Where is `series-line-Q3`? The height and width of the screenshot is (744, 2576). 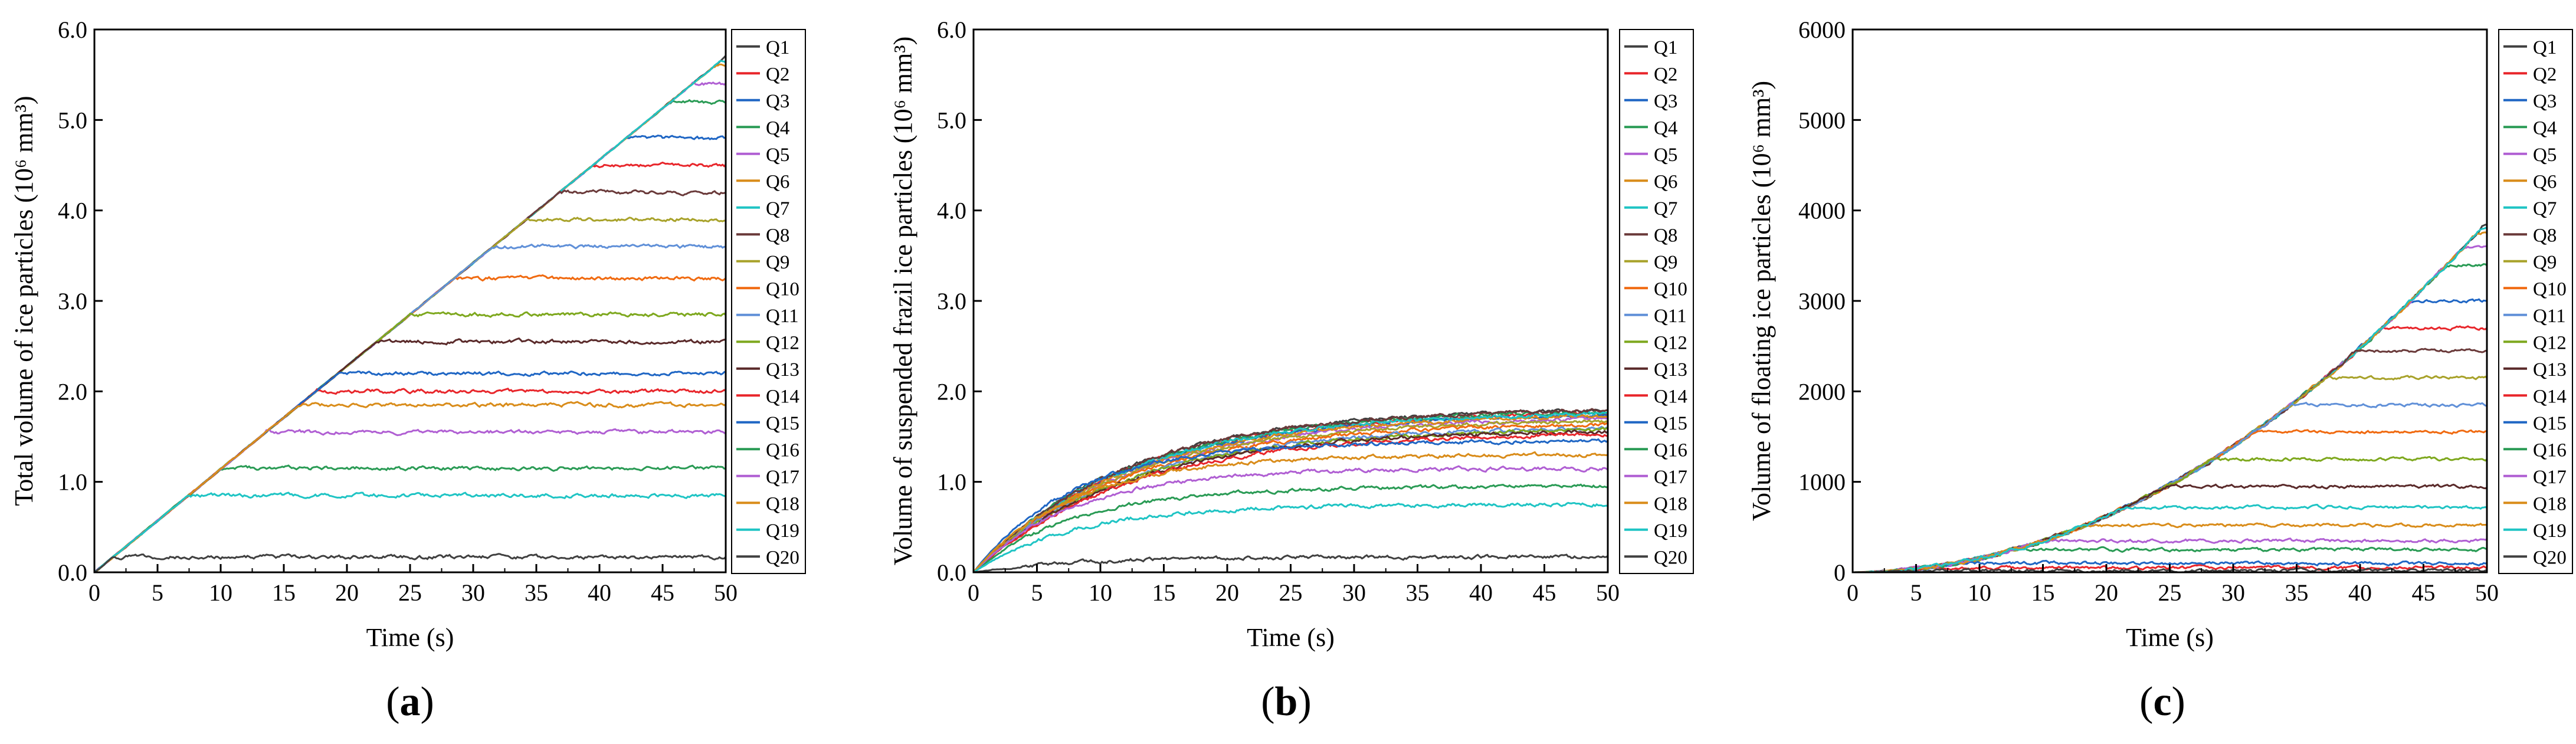 series-line-Q3 is located at coordinates (409, 354).